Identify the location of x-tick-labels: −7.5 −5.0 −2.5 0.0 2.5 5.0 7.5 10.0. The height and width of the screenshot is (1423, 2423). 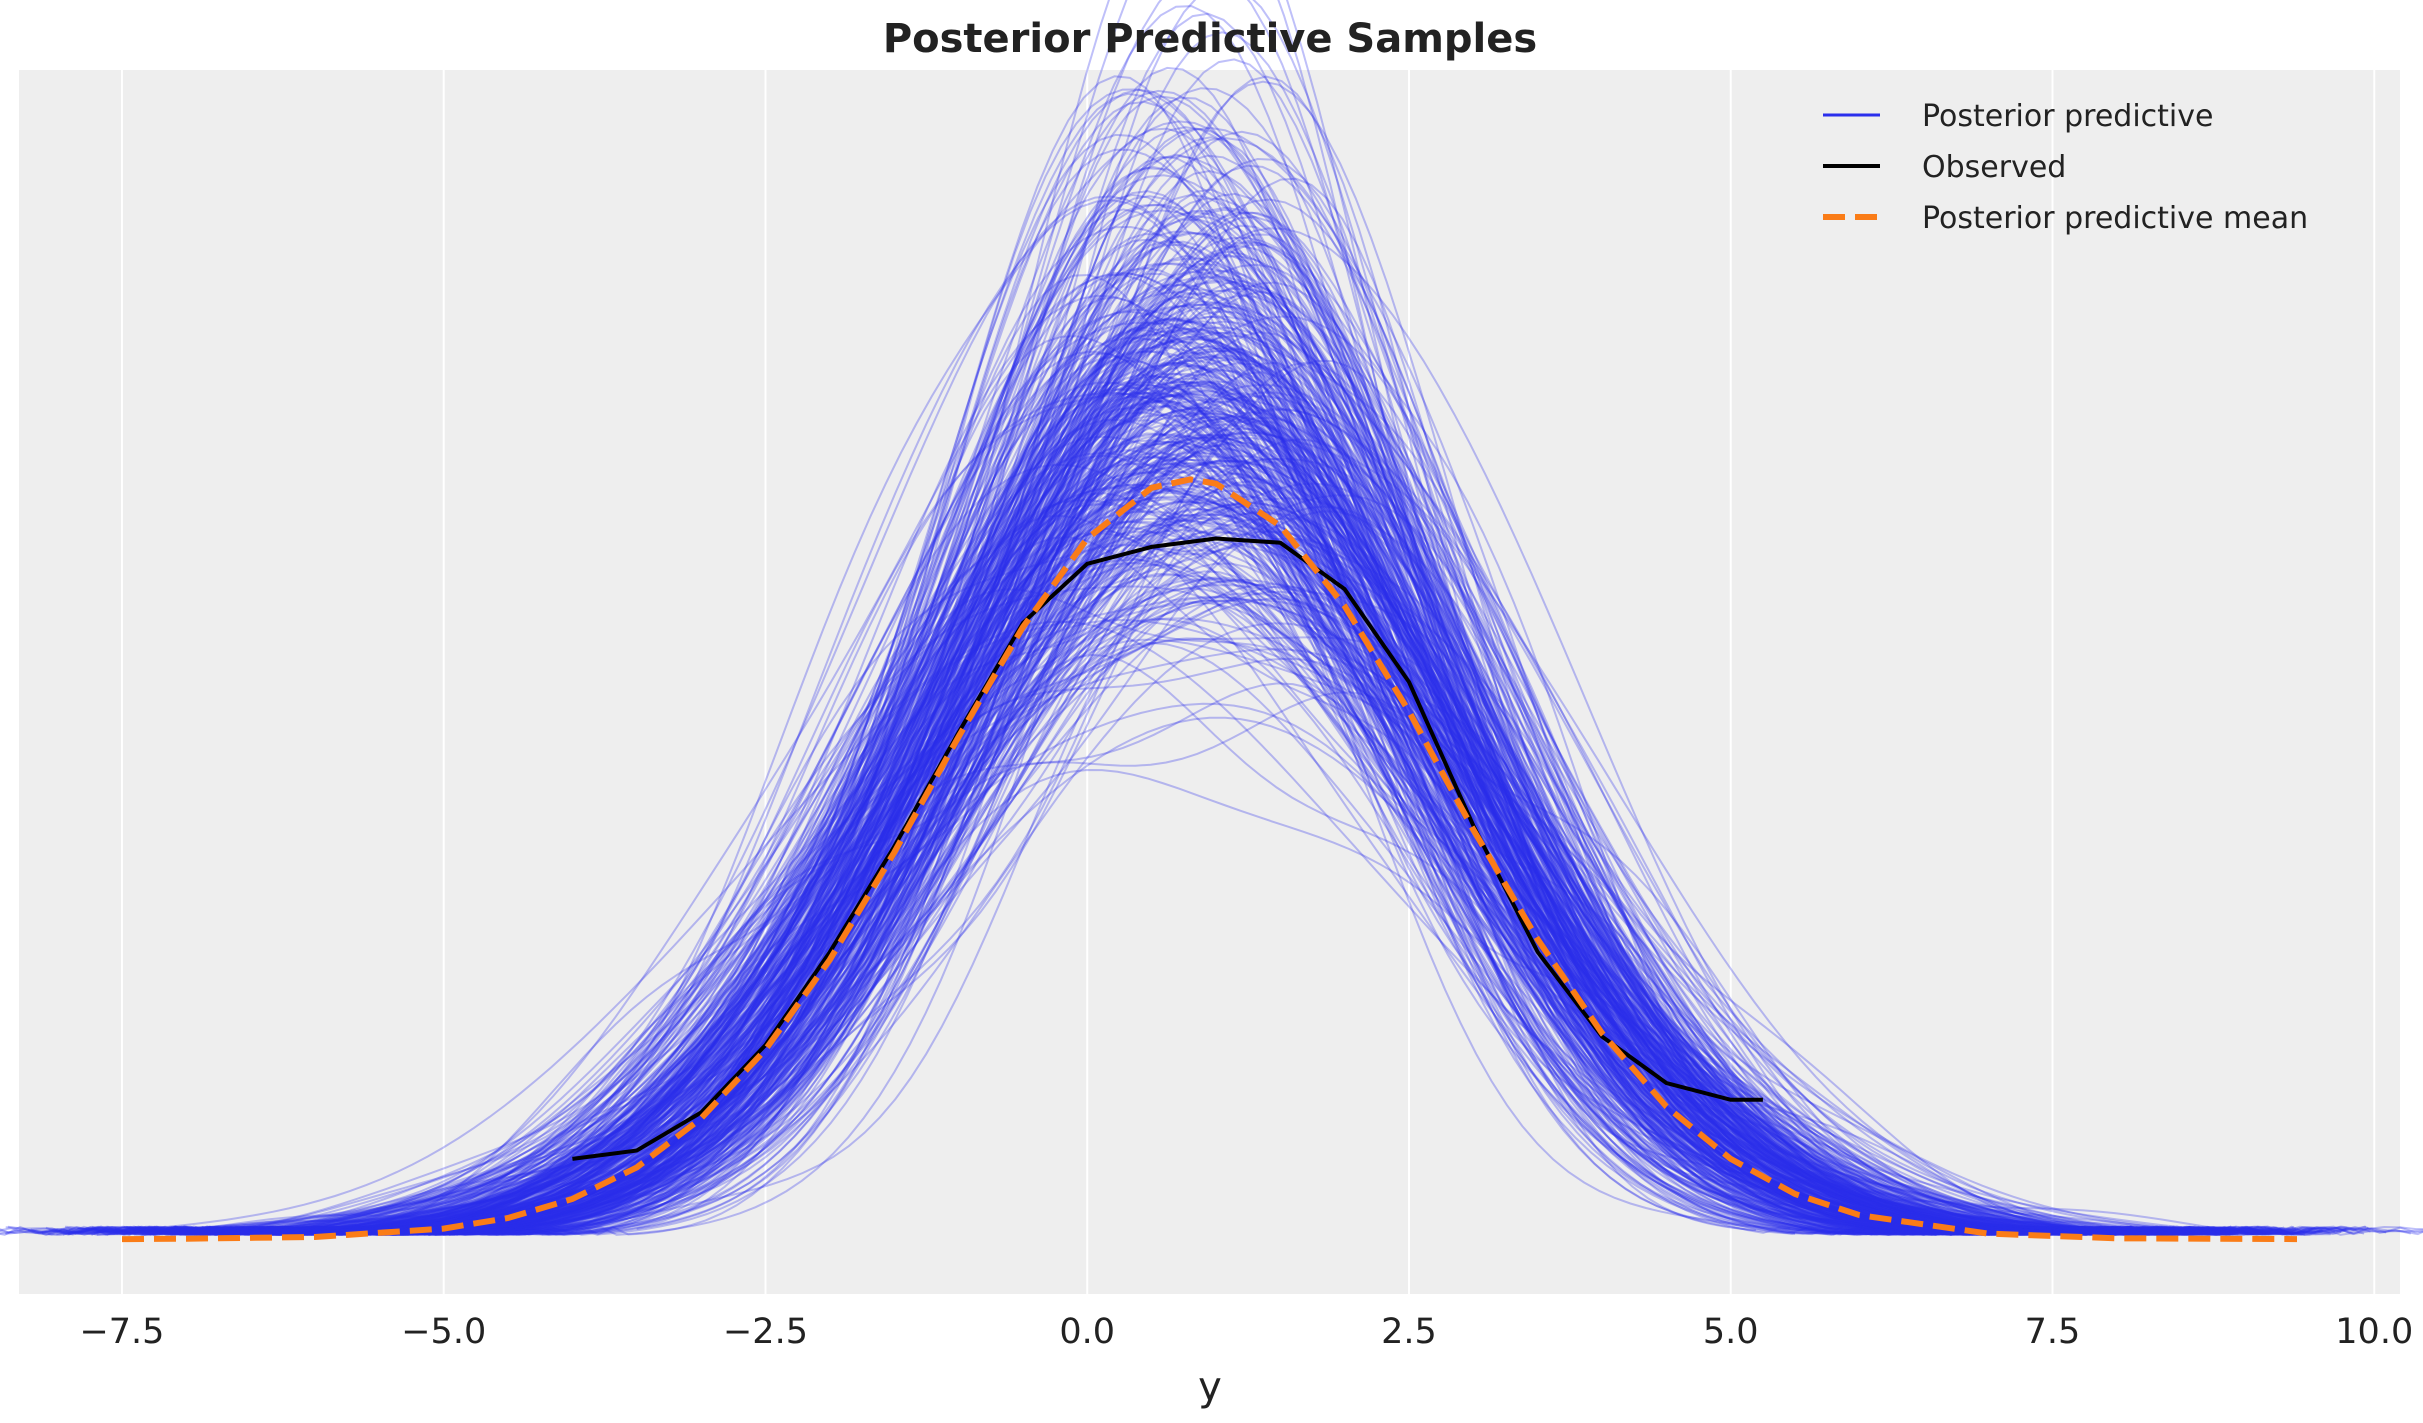
(1246, 1332).